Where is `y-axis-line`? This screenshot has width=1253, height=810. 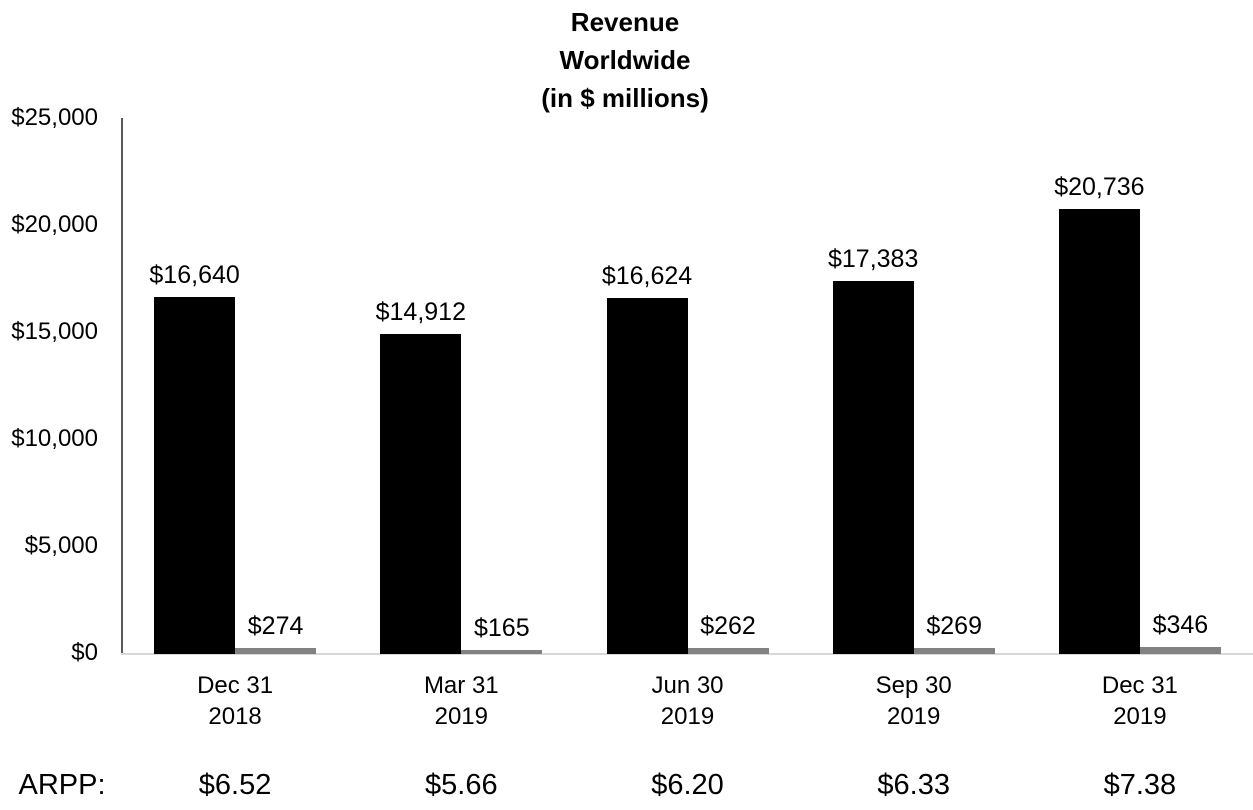 y-axis-line is located at coordinates (122, 386).